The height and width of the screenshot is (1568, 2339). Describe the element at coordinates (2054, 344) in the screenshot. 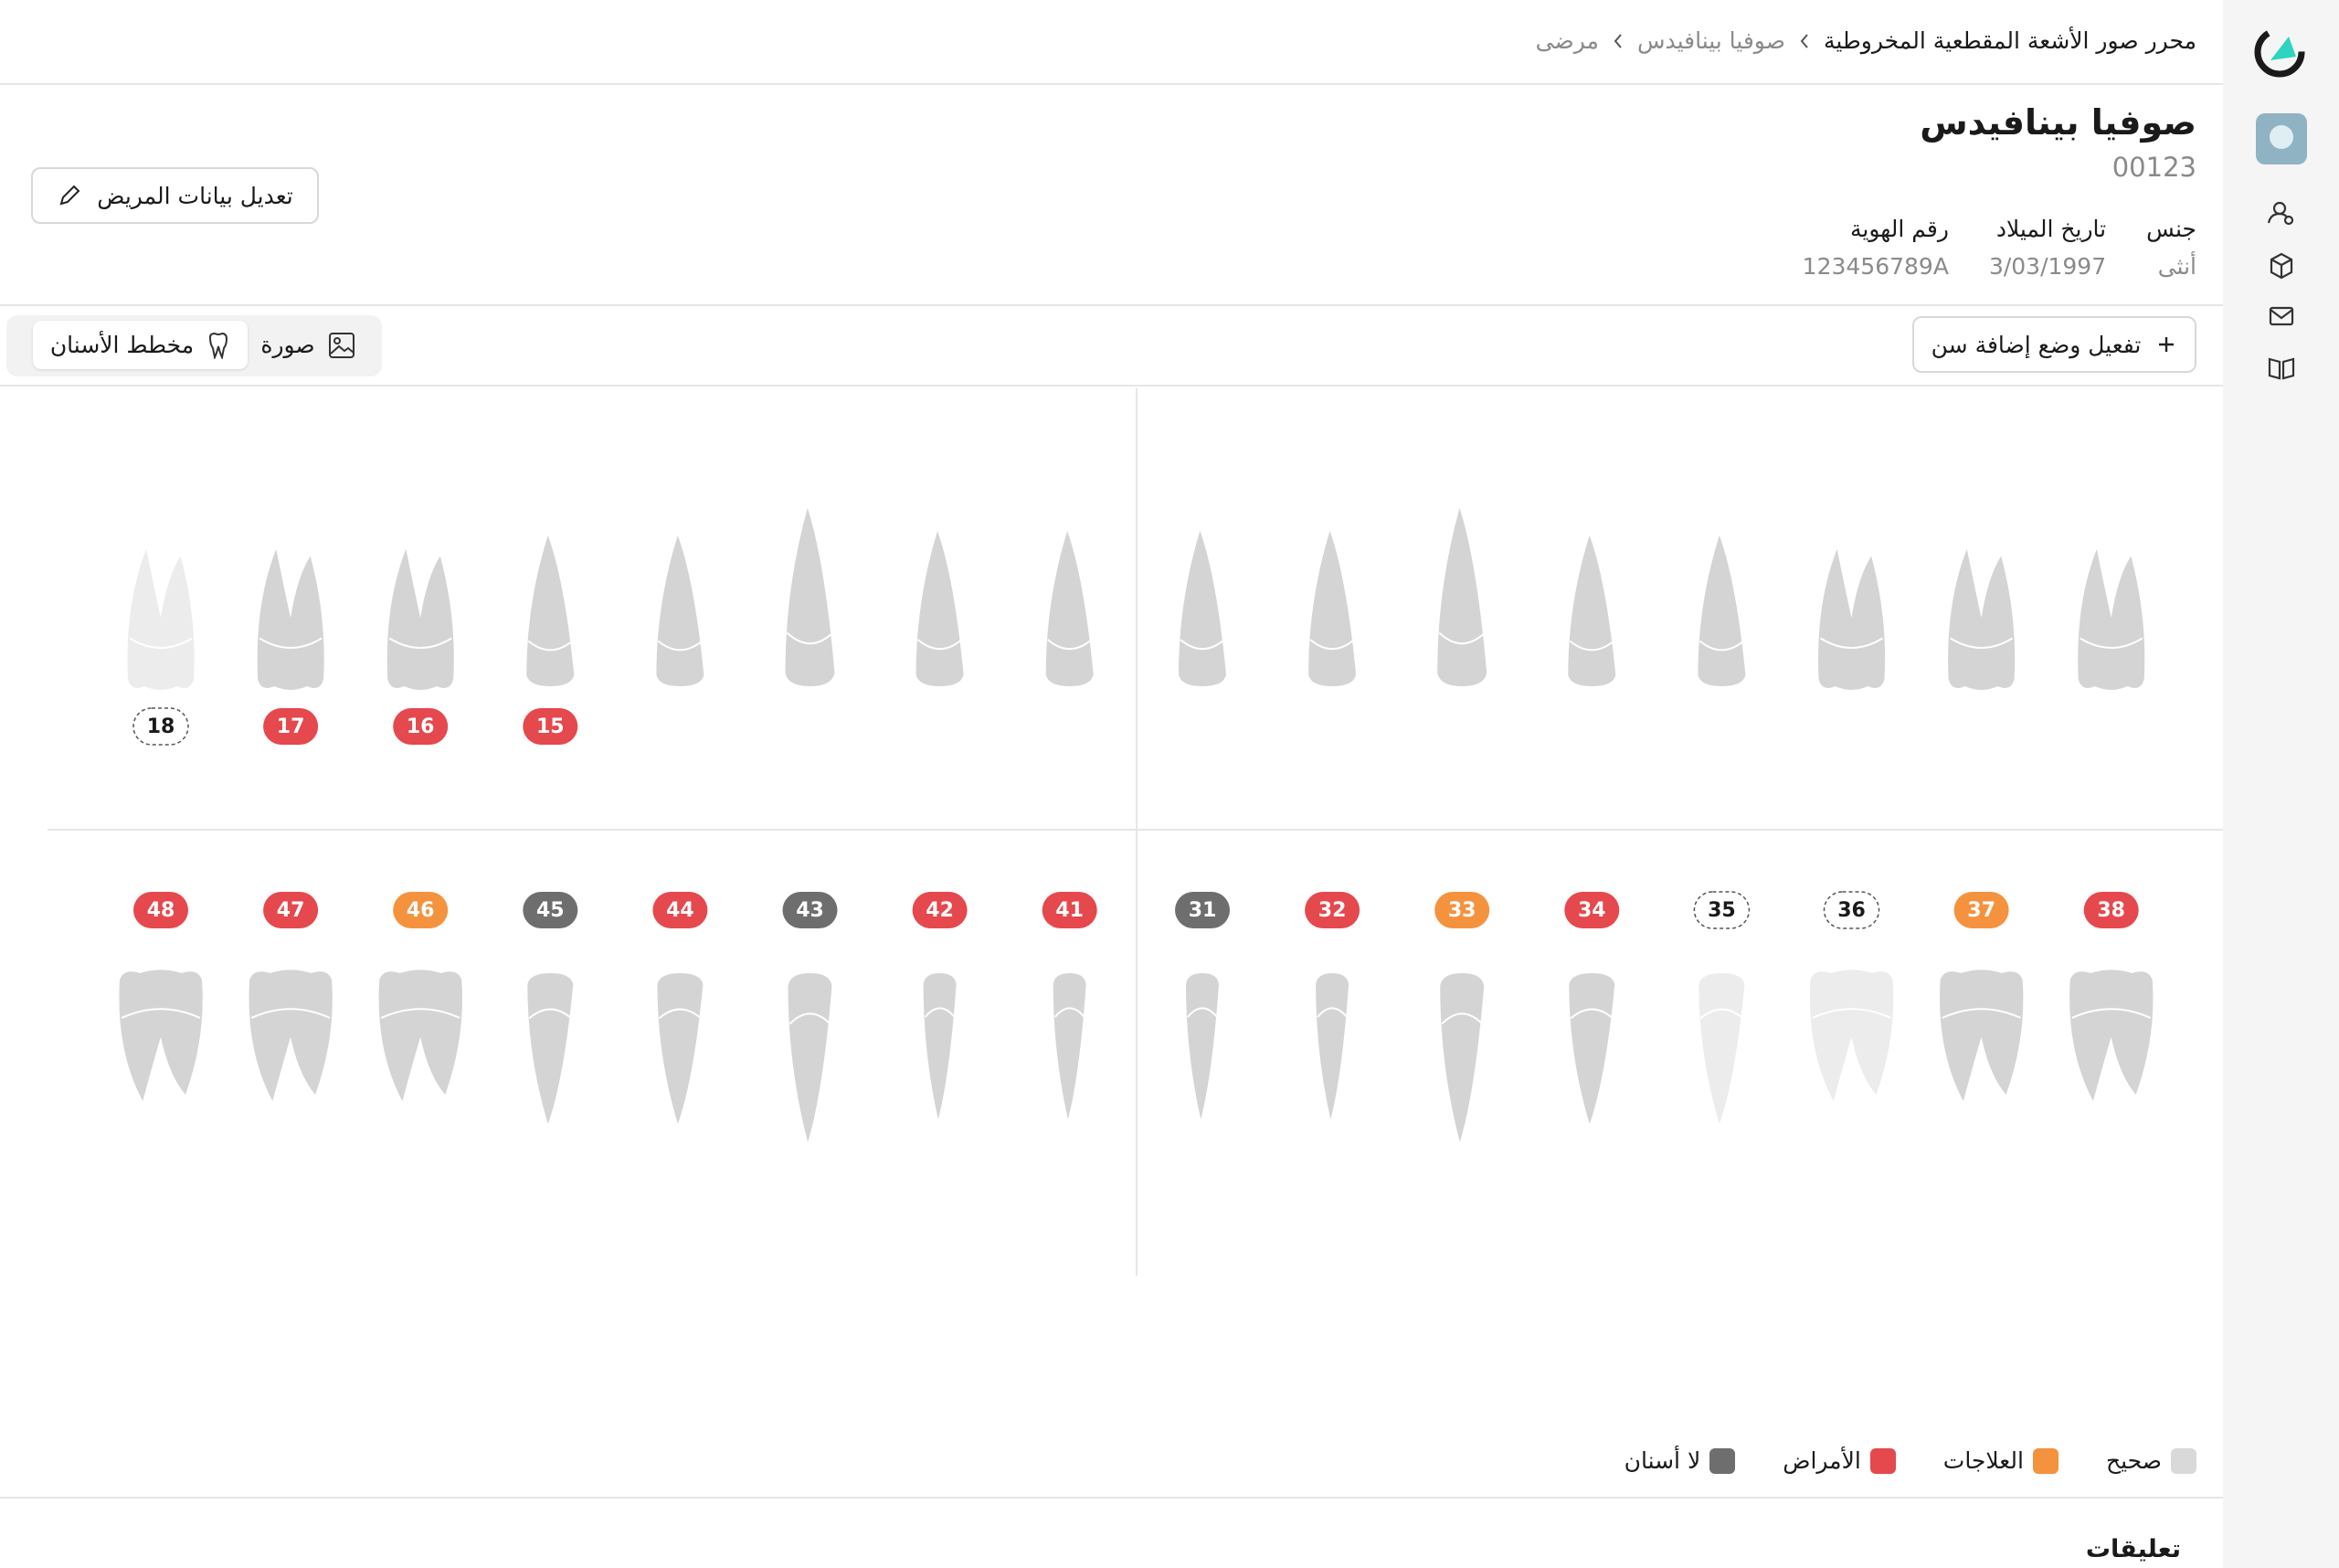

I see `add-tooth-button: تفعيل وضع إضافة سن` at that location.